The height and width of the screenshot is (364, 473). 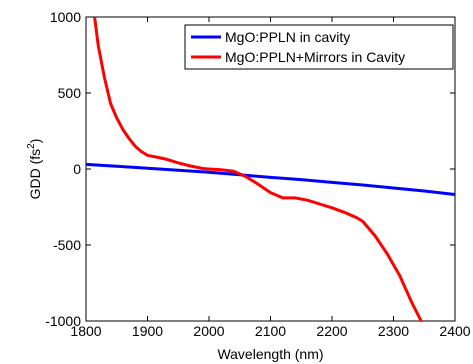 I want to click on x-tick-label: 2100, so click(x=270, y=331).